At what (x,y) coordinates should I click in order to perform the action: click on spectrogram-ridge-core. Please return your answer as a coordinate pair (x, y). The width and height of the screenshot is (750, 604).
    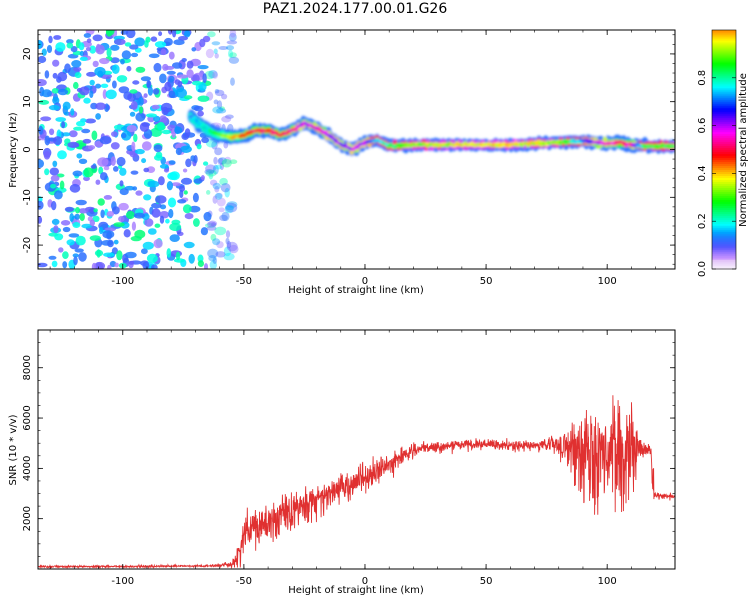
    Looking at the image, I should click on (345, 145).